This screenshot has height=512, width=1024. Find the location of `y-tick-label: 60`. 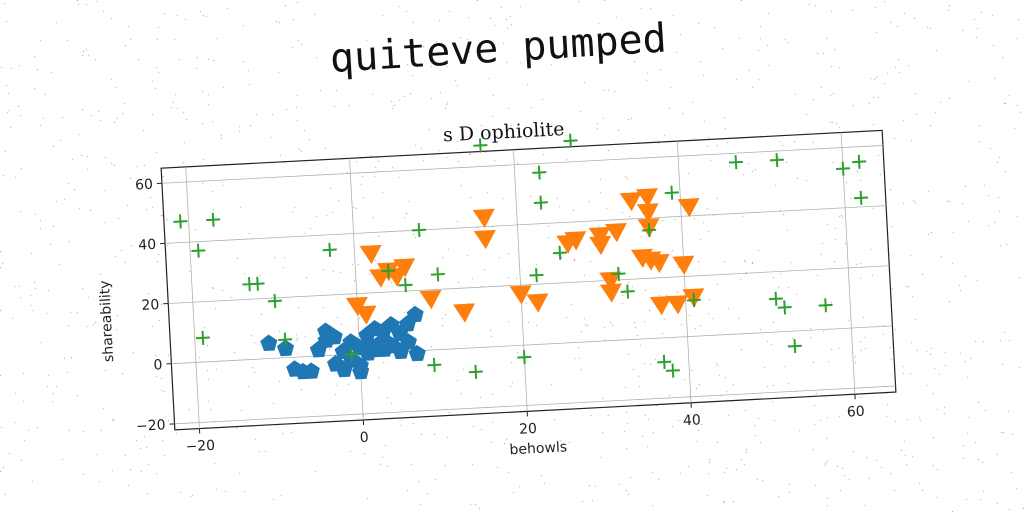

y-tick-label: 60 is located at coordinates (144, 185).